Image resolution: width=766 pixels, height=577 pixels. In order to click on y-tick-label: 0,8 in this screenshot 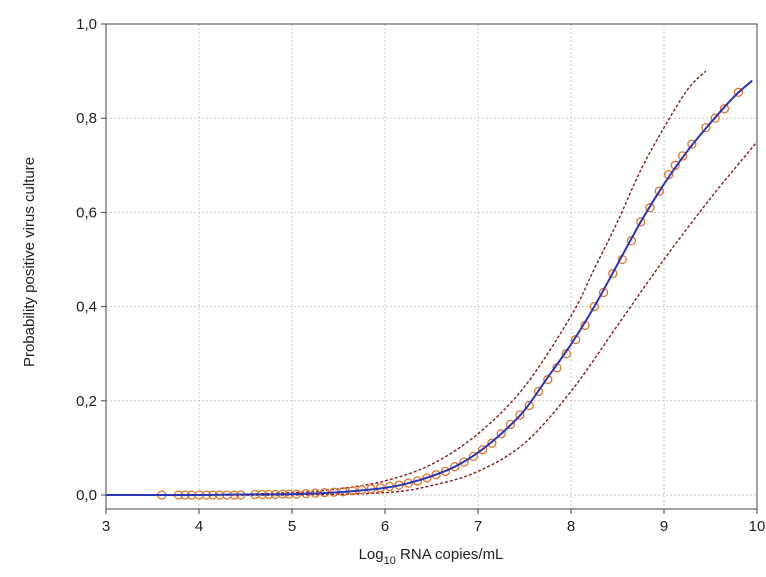, I will do `click(86, 118)`.